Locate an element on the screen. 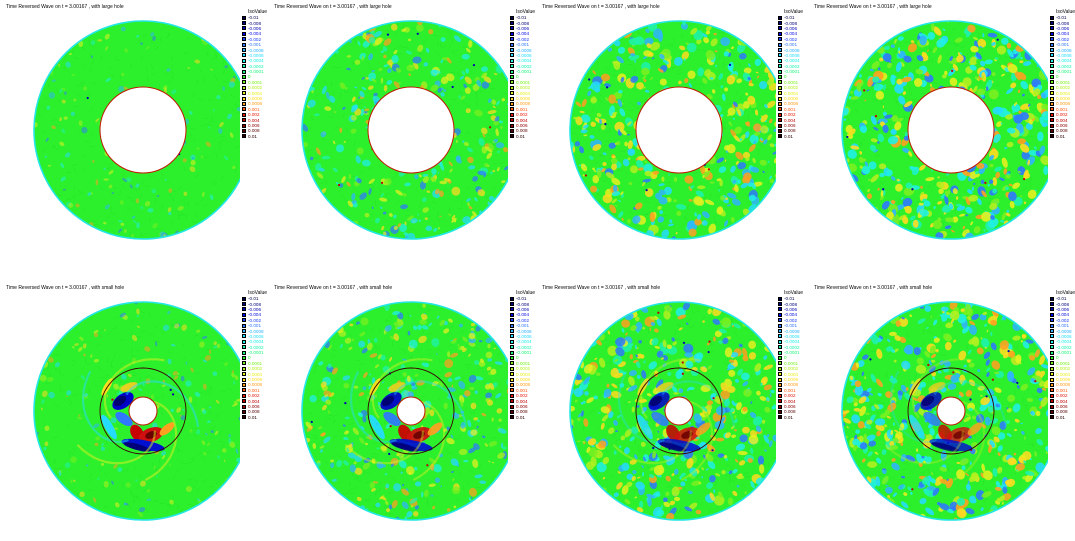 The image size is (1075, 541). legend-label: -0.0008 is located at coordinates (524, 50).